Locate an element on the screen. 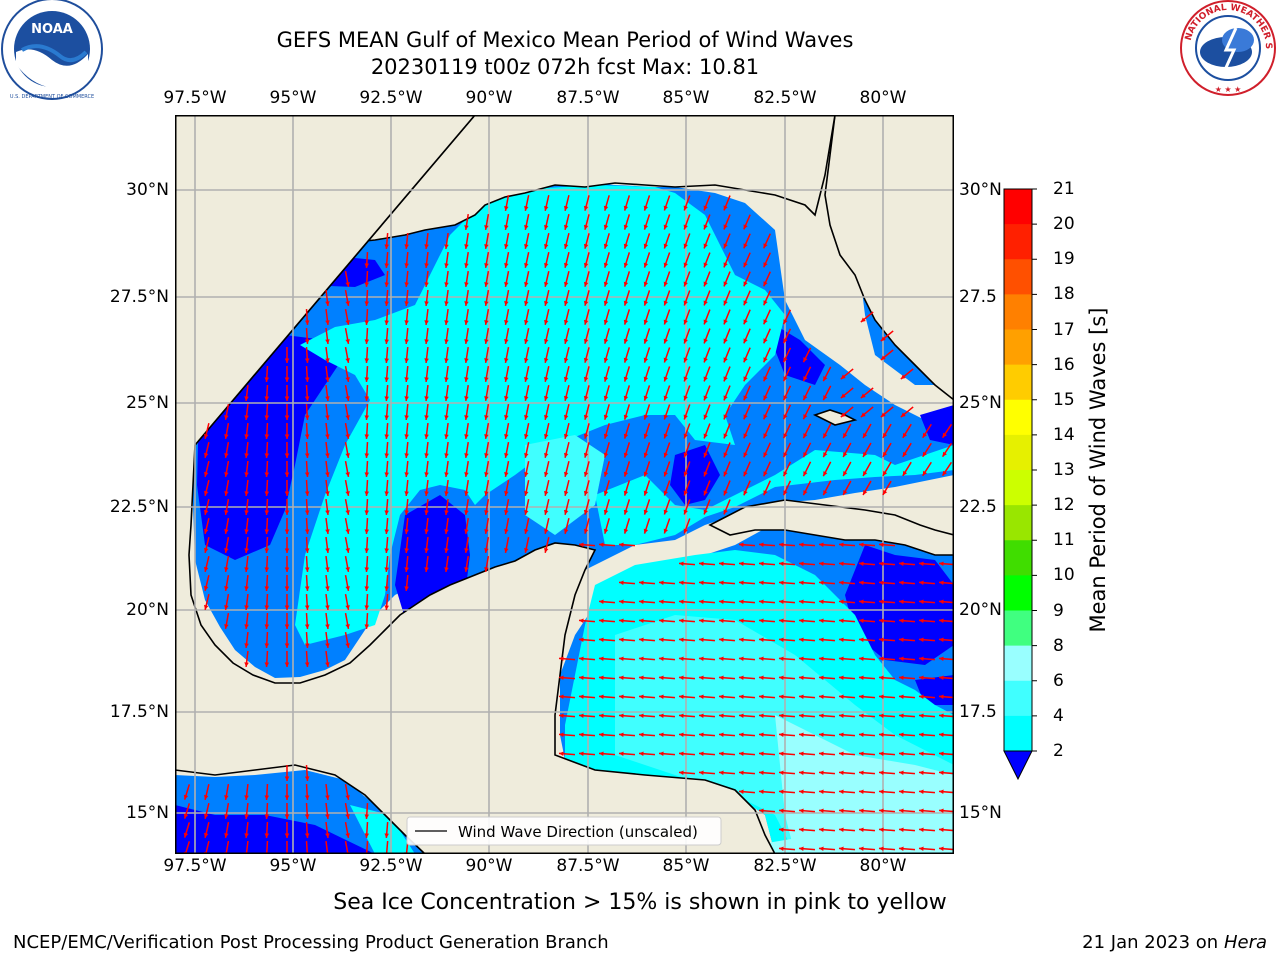 The image size is (1280, 960). footer-machine: Hera is located at coordinates (1245, 942).